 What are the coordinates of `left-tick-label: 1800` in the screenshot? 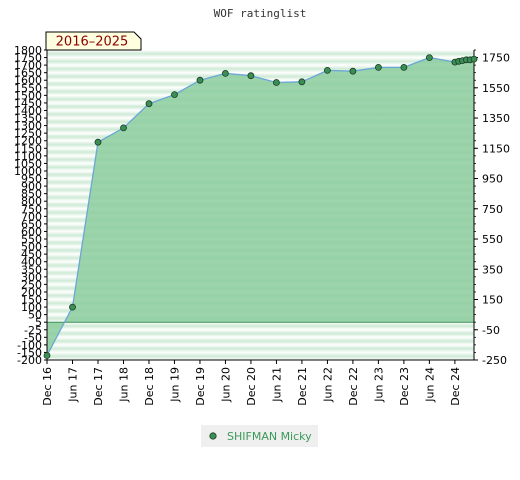 It's located at (28, 50).